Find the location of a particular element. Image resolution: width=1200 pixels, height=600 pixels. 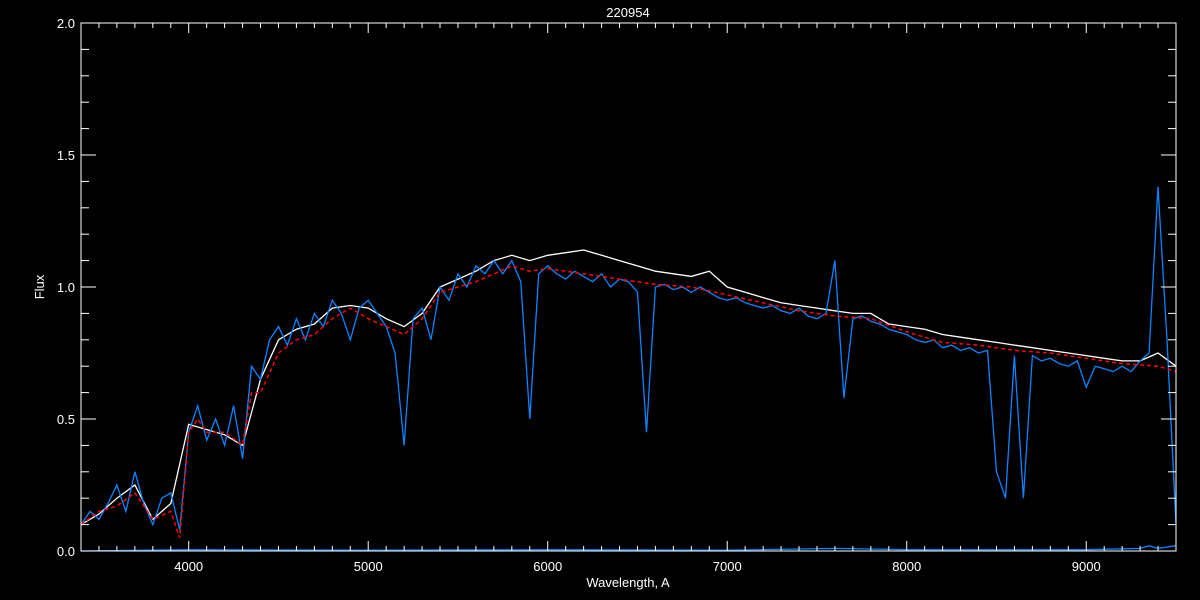

x-tick-label: 8000 is located at coordinates (906, 566).